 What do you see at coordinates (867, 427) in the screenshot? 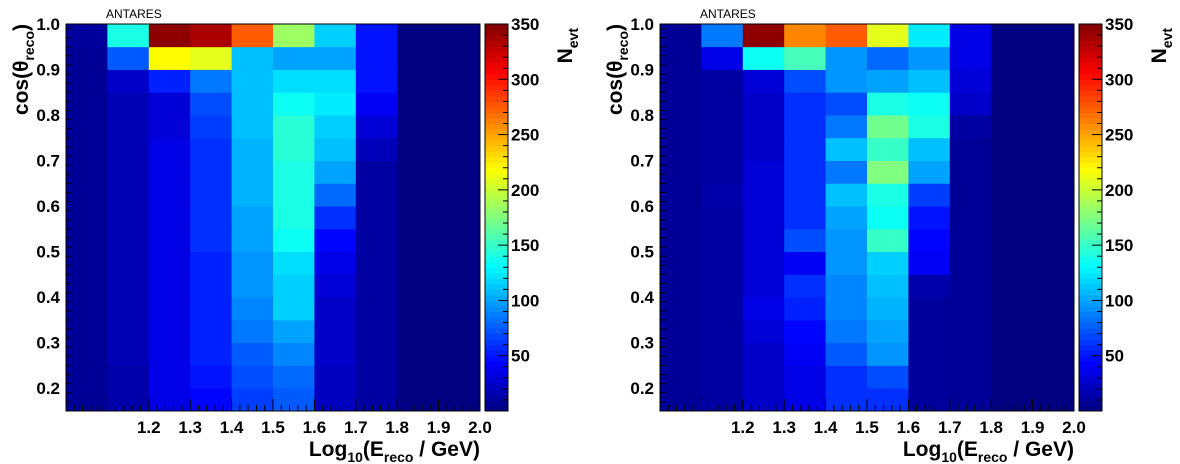
I see `x-tick-label: 1.5` at bounding box center [867, 427].